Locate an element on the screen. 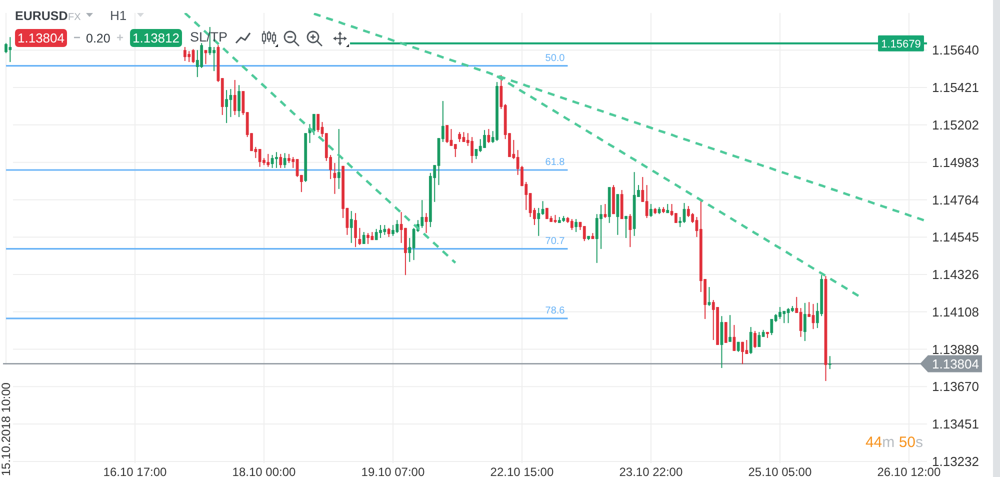 This screenshot has height=477, width=1000. y-tick-label: 1.13451 is located at coordinates (955, 424).